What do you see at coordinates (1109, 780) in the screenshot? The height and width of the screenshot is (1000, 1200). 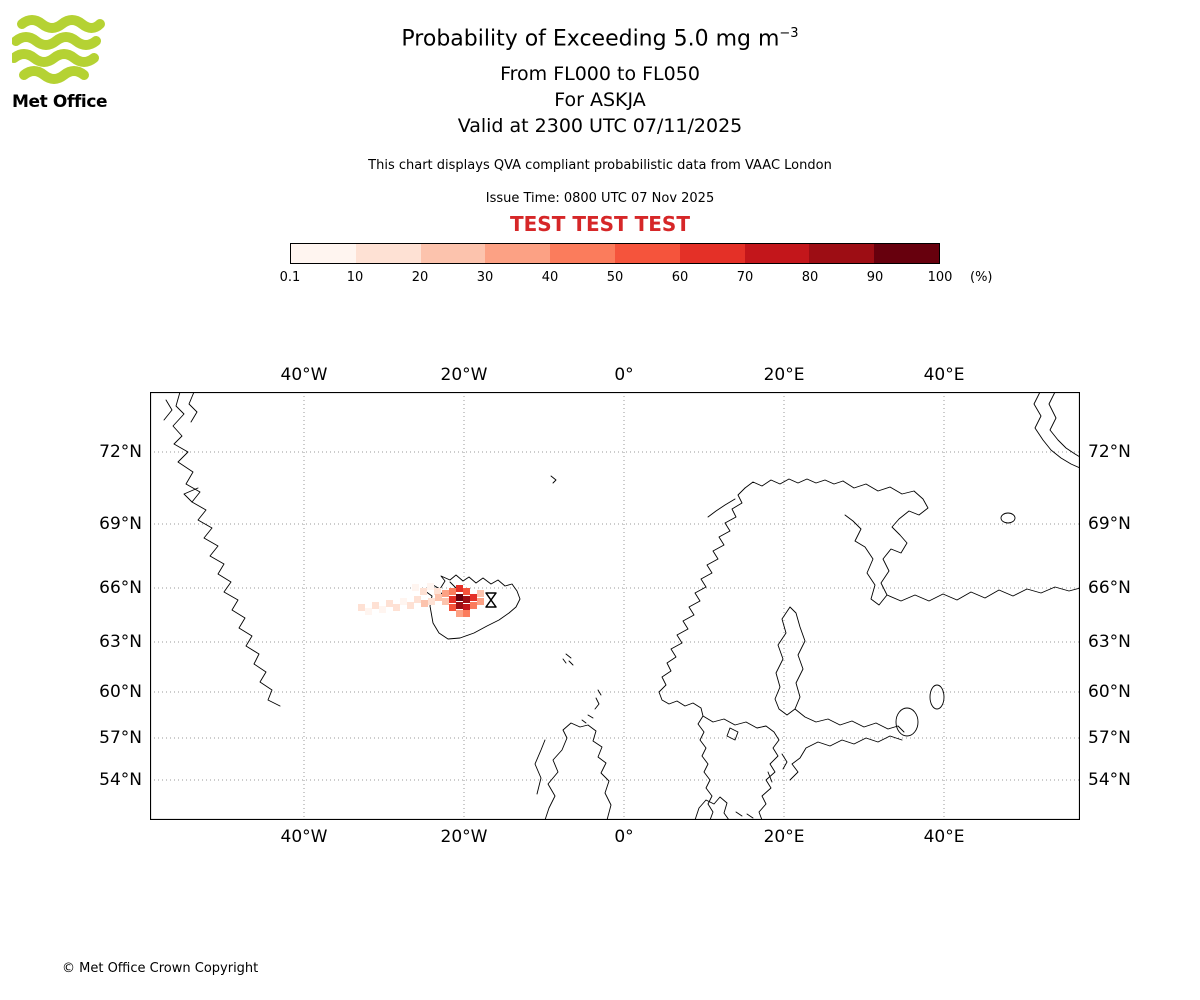 I see `lat-label-right: 54°N` at bounding box center [1109, 780].